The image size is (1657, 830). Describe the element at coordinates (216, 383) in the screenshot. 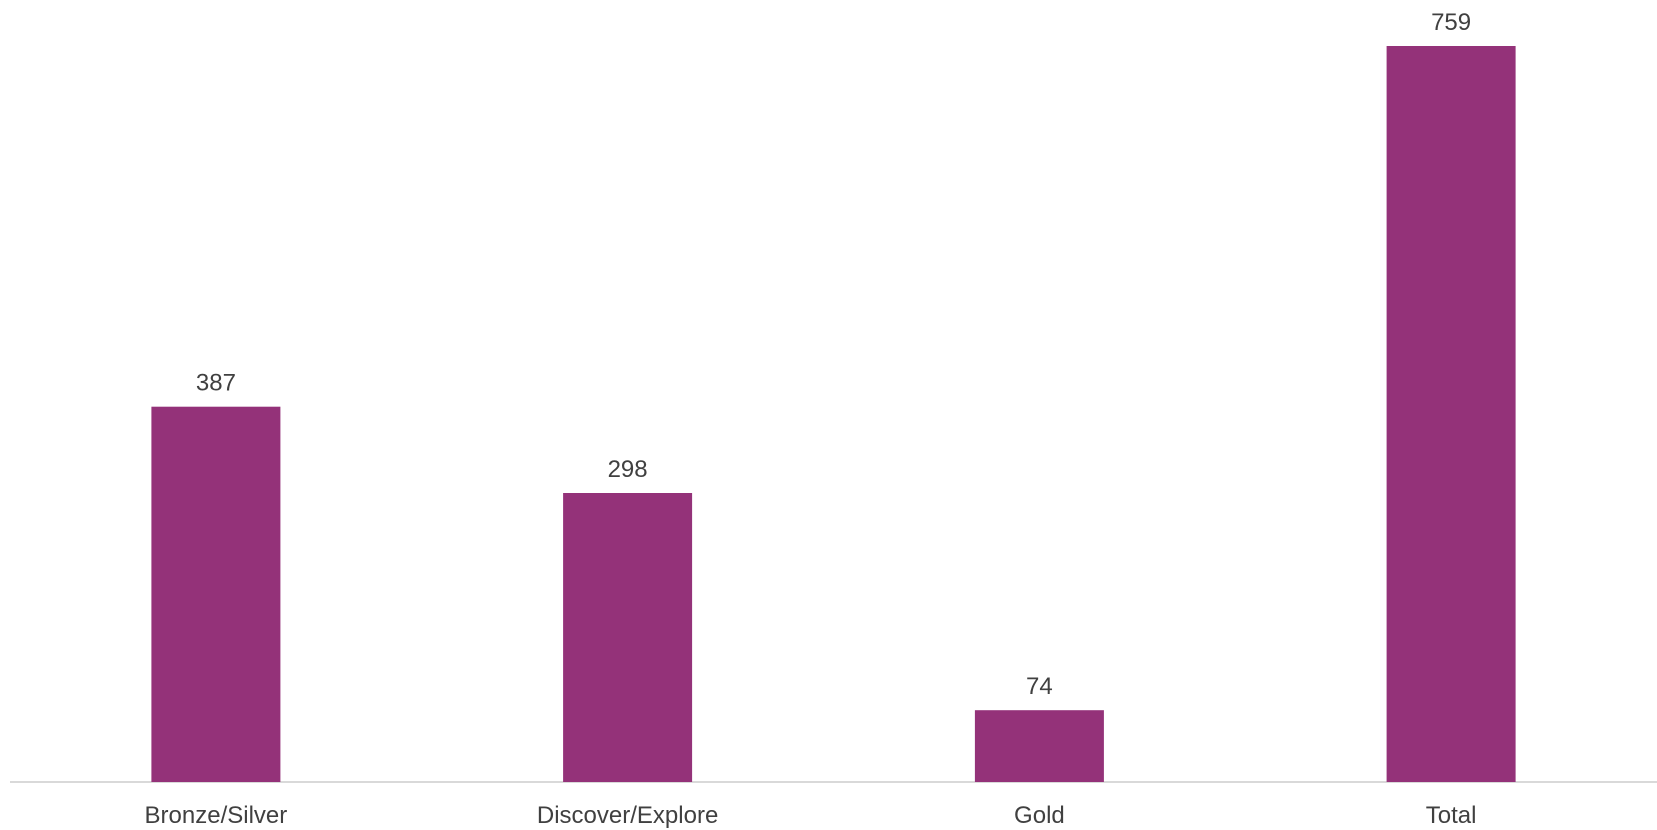

I see `data-label-0: 387` at that location.